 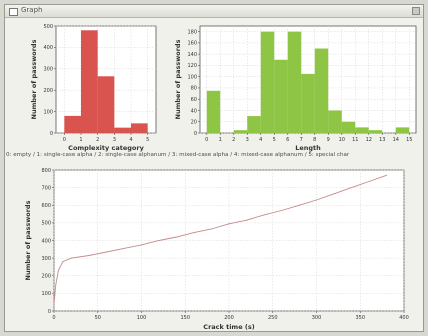 I want to click on y-tick-label: 700, so click(x=46, y=188).